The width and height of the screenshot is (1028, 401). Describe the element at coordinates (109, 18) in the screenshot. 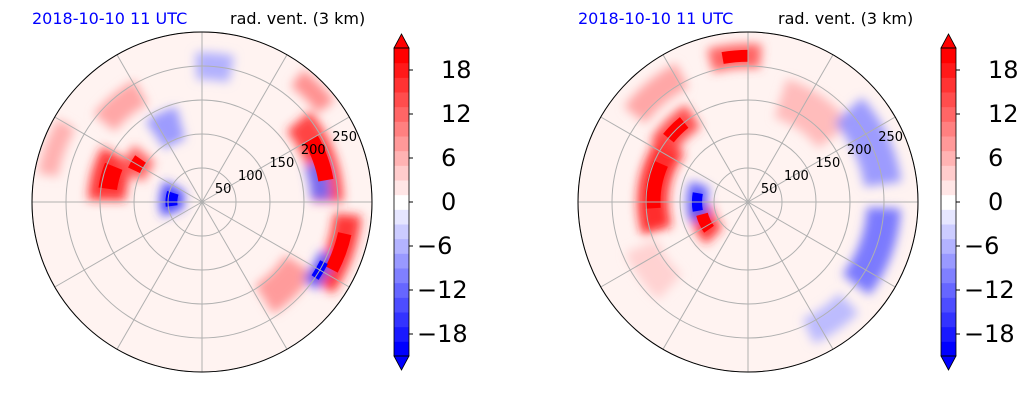

I see `panel-left-title-date: 2018-10-10 11 UTC` at that location.